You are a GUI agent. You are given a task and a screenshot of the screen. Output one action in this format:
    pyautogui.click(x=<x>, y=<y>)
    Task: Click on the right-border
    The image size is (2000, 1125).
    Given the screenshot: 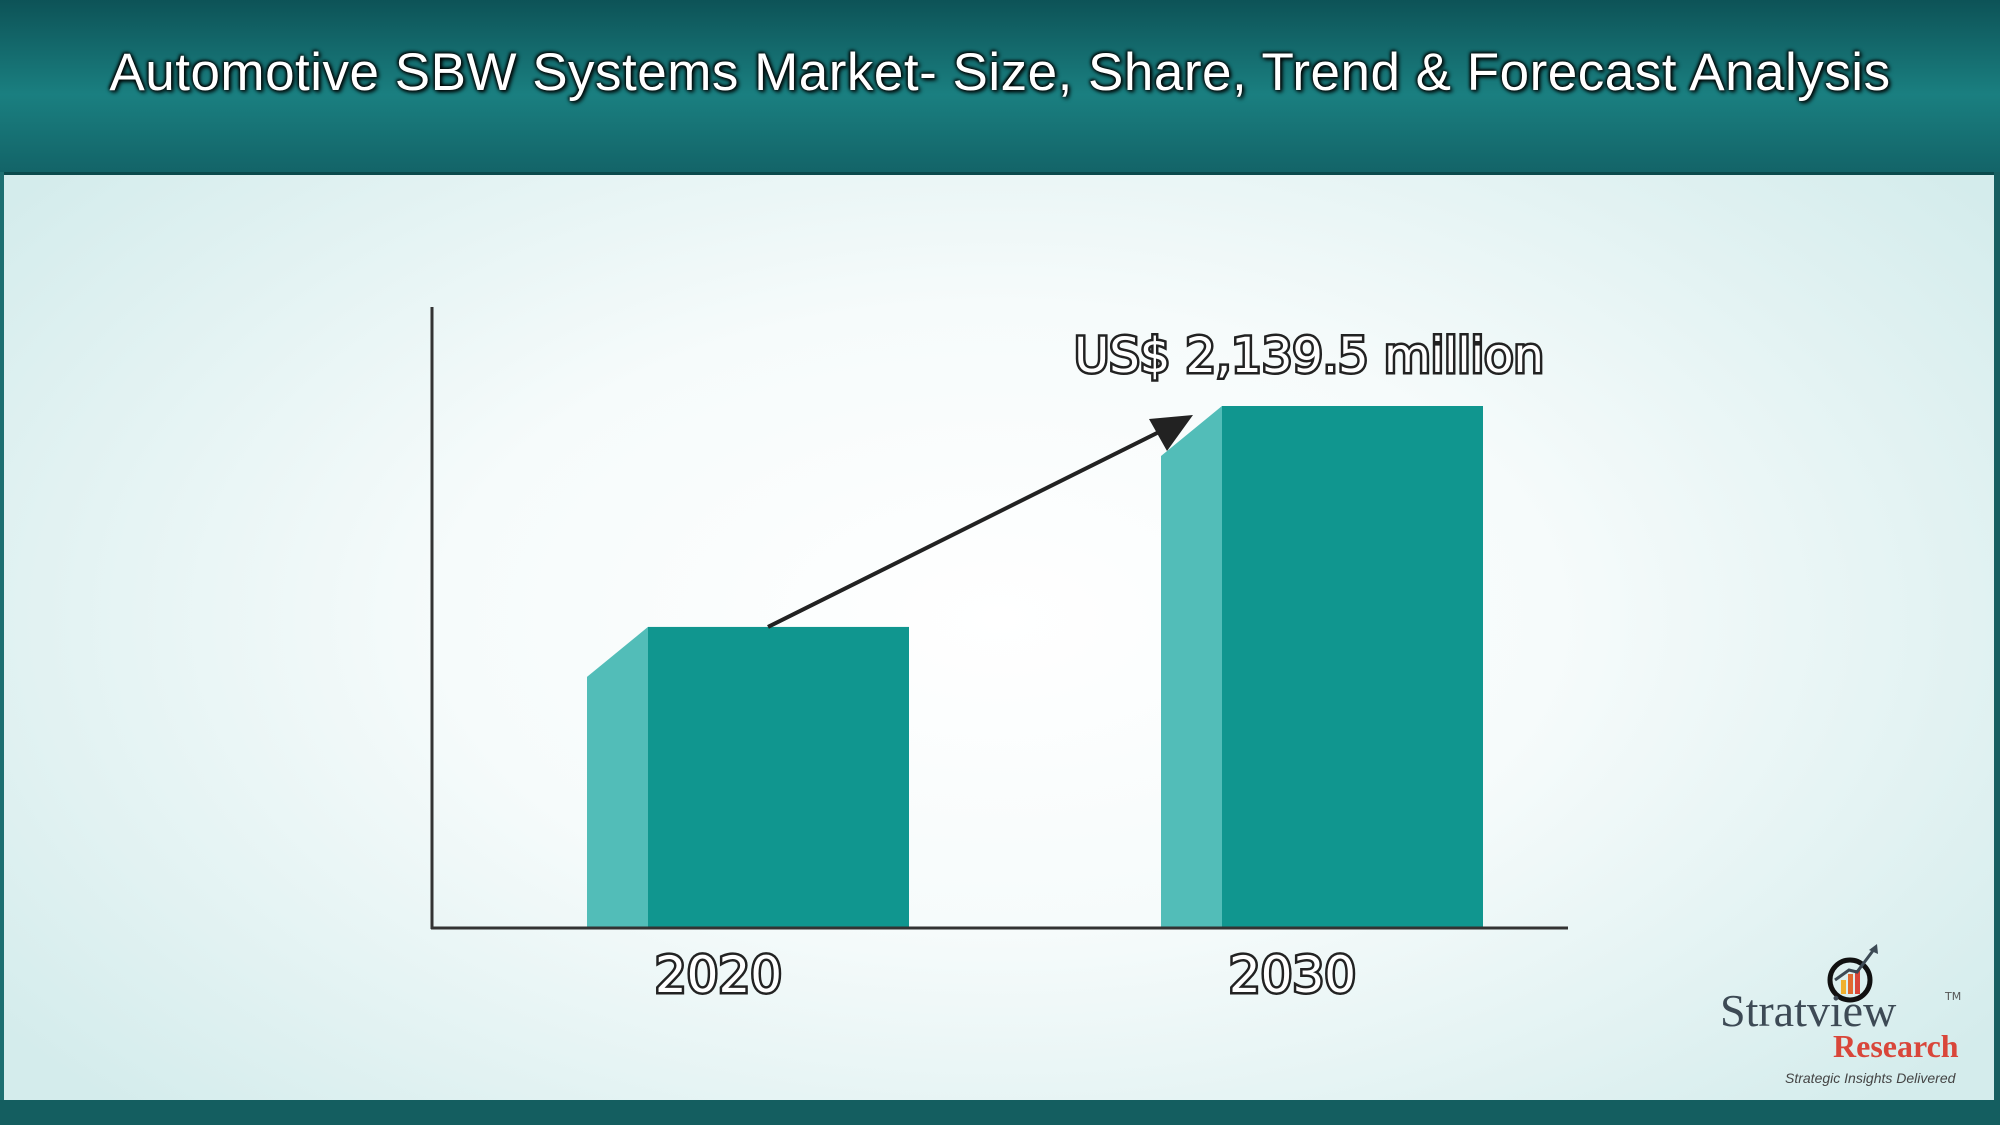 What is the action you would take?
    pyautogui.click(x=1997, y=637)
    